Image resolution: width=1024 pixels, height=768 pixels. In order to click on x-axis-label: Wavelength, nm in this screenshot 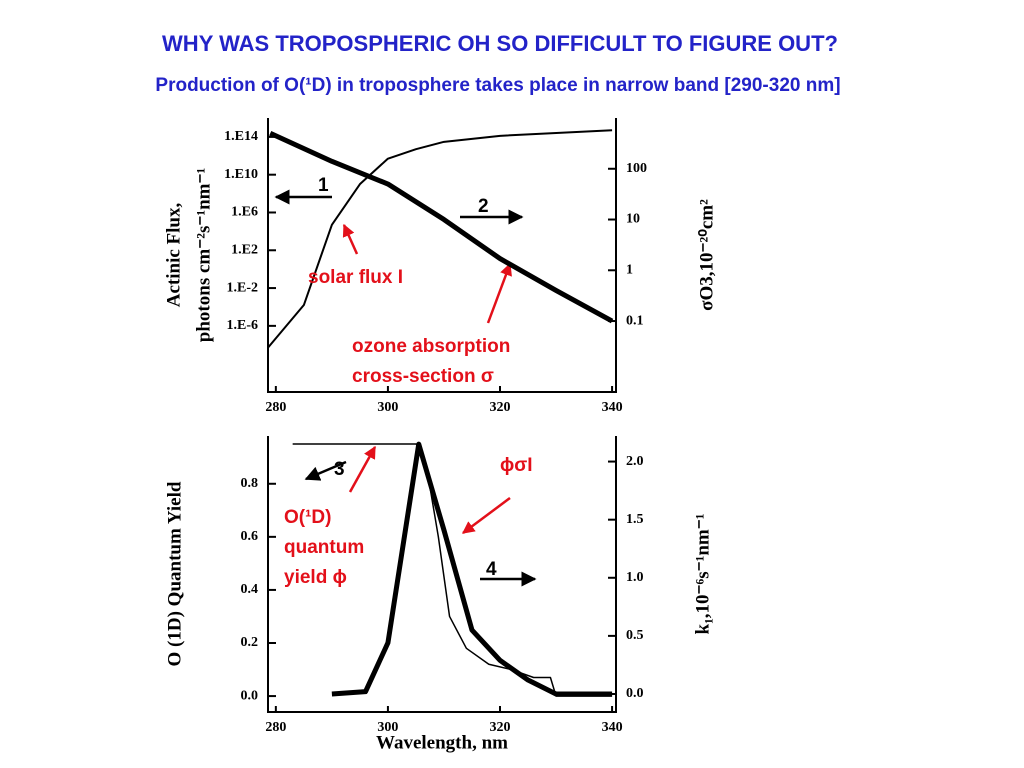, I will do `click(442, 742)`.